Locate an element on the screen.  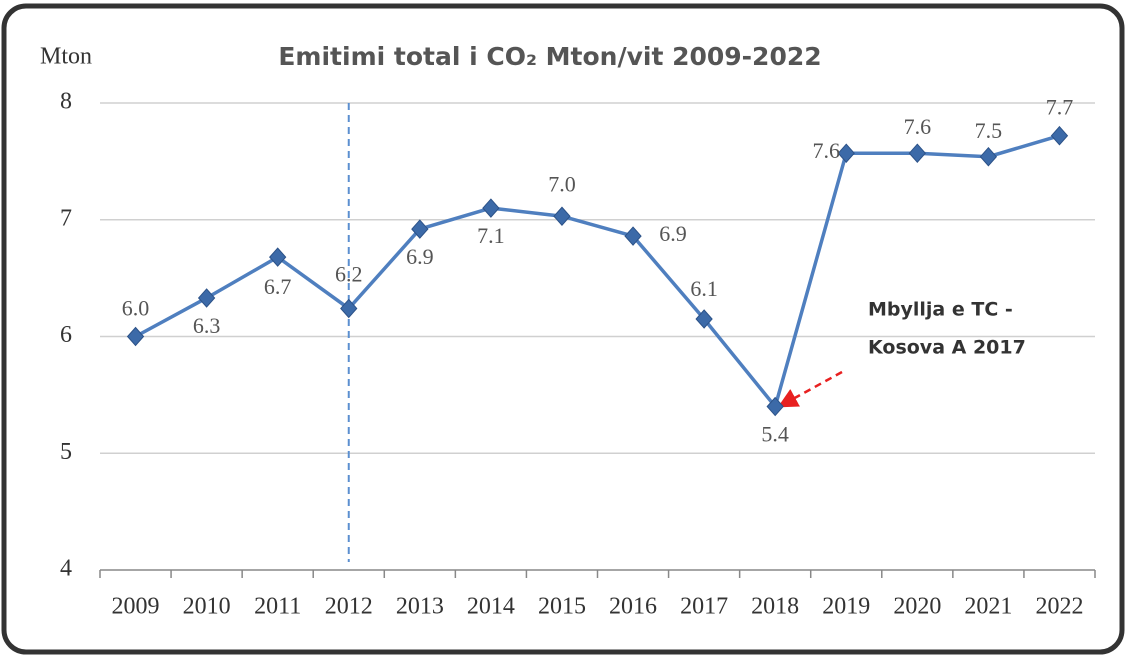
data-label: 7.7 is located at coordinates (1060, 107).